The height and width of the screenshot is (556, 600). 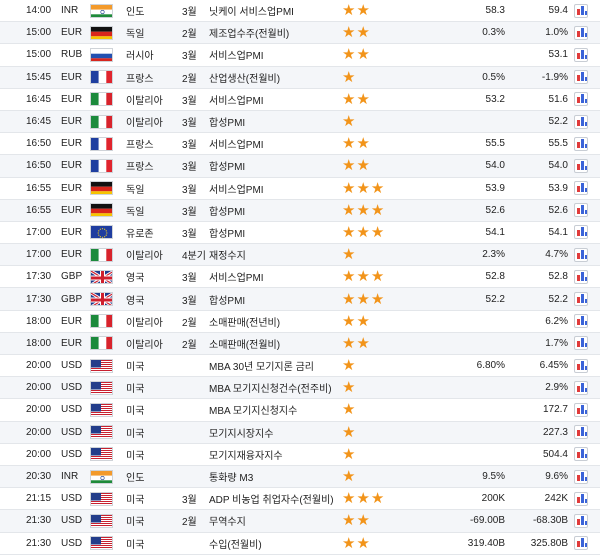 I want to click on previous-value: 2.9%, so click(x=556, y=388).